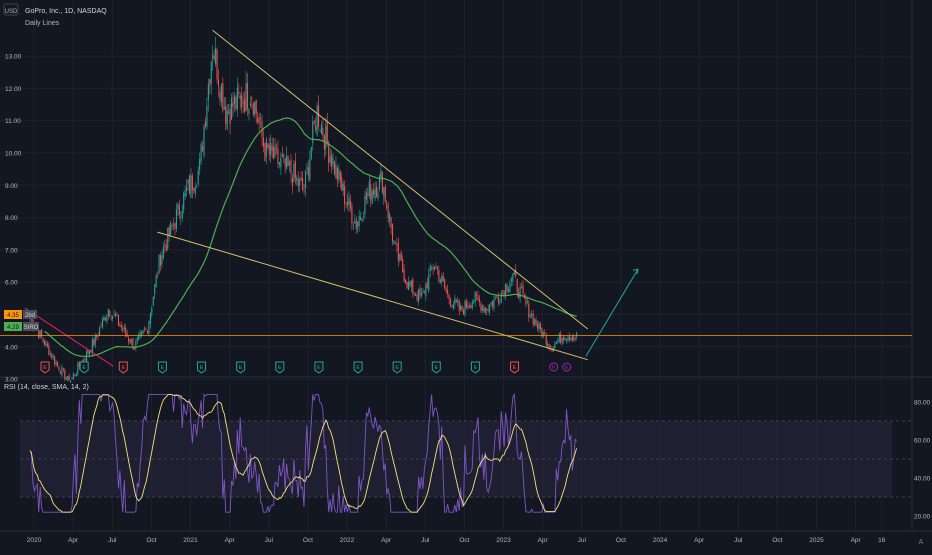 The height and width of the screenshot is (555, 932). Describe the element at coordinates (922, 441) in the screenshot. I see `rsi-tick-label: 60.00` at that location.